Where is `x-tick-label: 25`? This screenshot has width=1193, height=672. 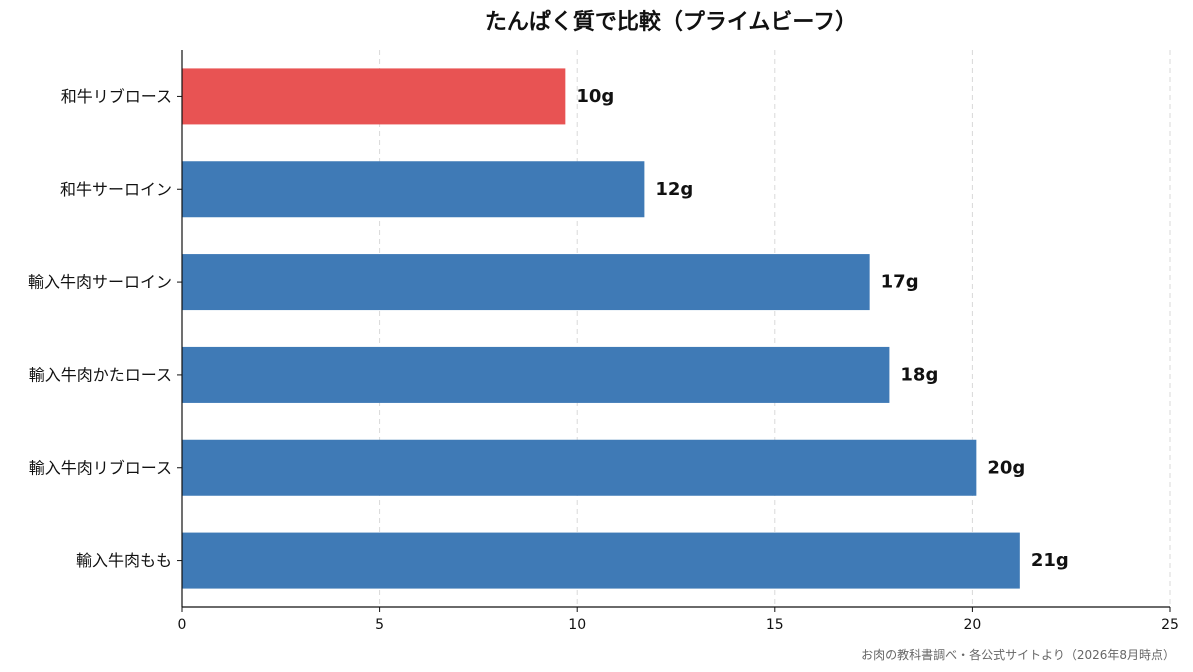 x-tick-label: 25 is located at coordinates (1170, 625).